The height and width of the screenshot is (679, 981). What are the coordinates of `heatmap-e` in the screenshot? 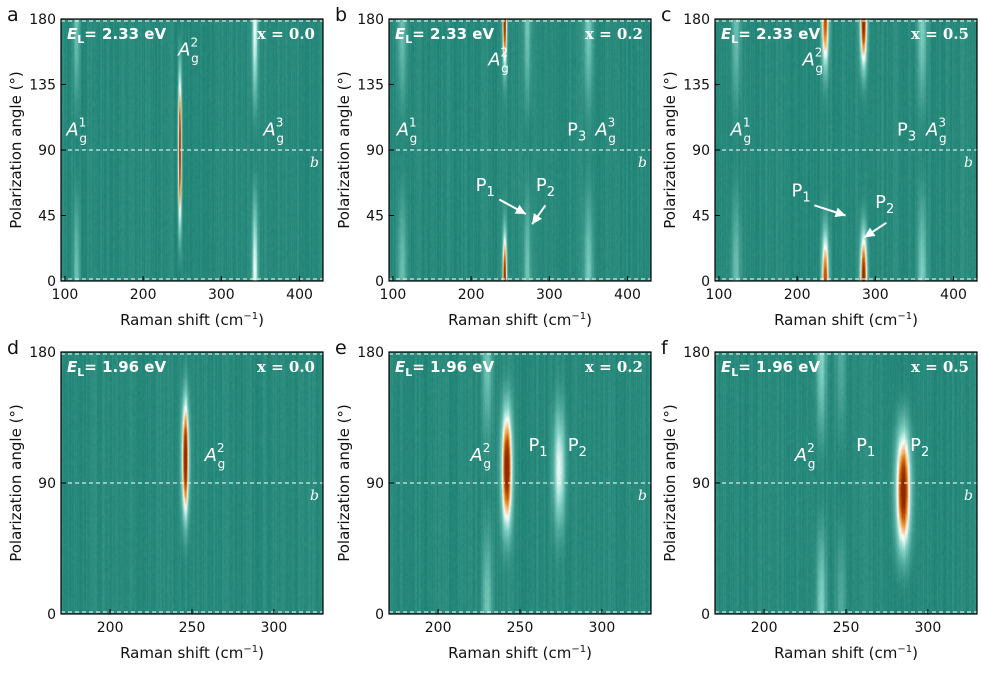 It's located at (520, 483).